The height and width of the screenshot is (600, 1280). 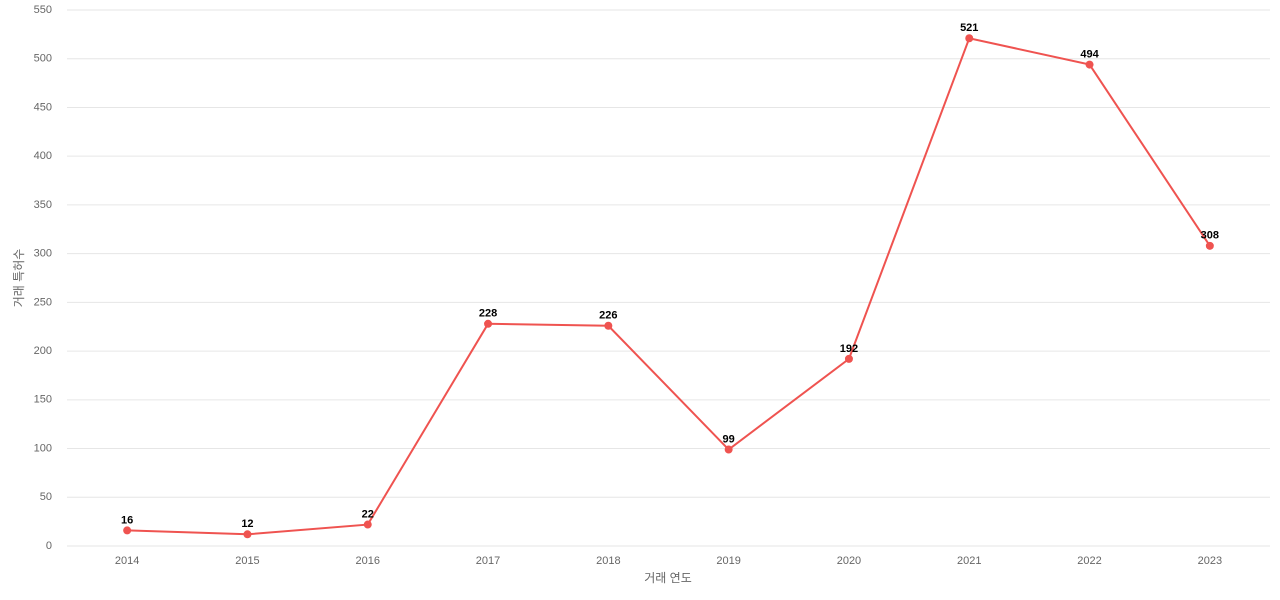 I want to click on y-tick-label: 250, so click(x=43, y=302).